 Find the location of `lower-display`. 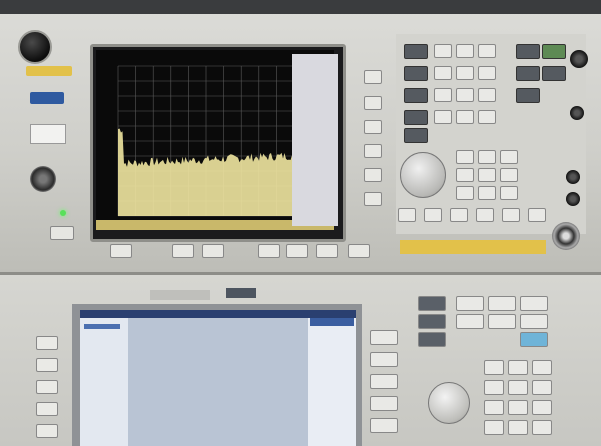

lower-display is located at coordinates (218, 378).